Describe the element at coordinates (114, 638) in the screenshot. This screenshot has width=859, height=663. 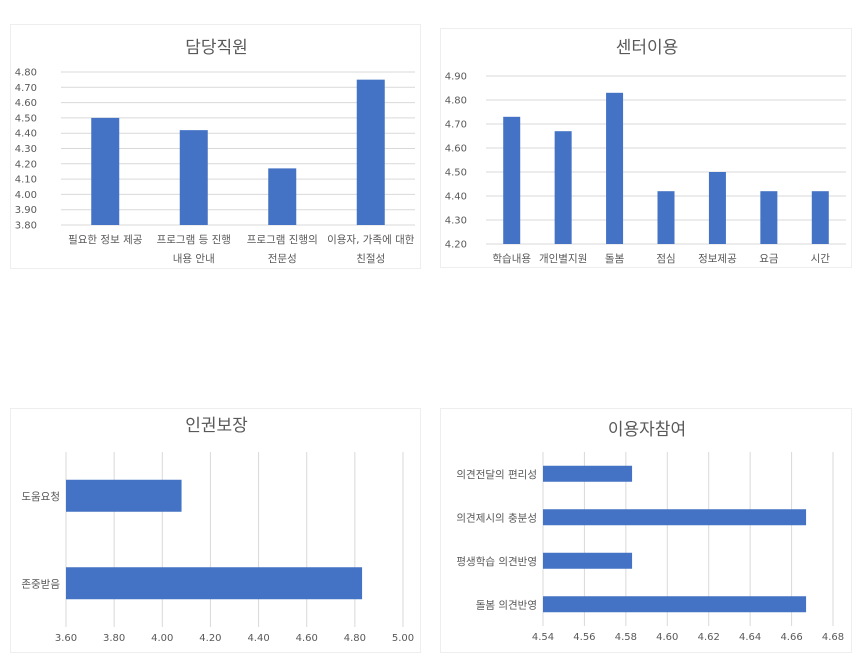
I see `x-tick-label: 3.80` at that location.